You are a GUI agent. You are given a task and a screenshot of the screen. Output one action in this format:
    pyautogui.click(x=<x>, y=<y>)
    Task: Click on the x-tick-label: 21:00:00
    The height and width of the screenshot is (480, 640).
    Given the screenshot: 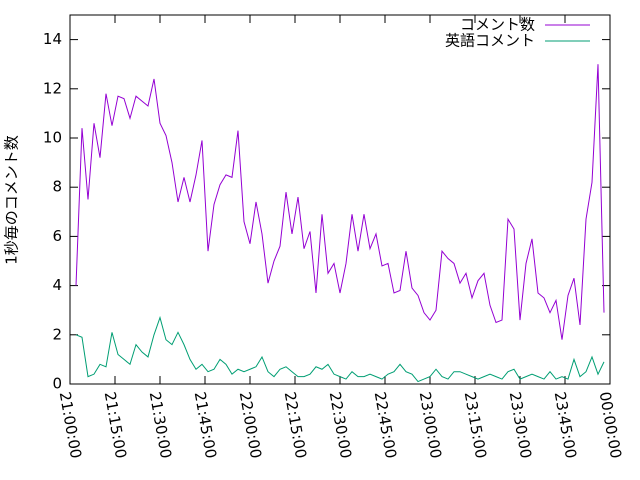 What is the action you would take?
    pyautogui.click(x=70, y=424)
    